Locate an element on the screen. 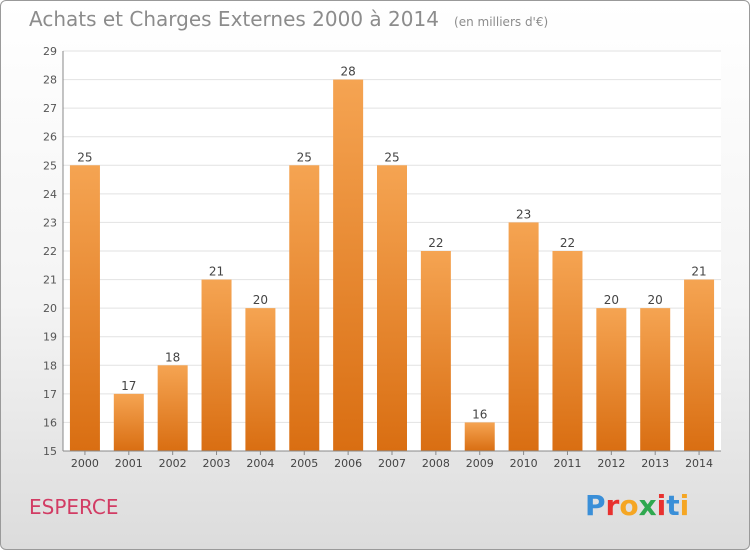 The height and width of the screenshot is (550, 750). bar-2010 is located at coordinates (523, 336).